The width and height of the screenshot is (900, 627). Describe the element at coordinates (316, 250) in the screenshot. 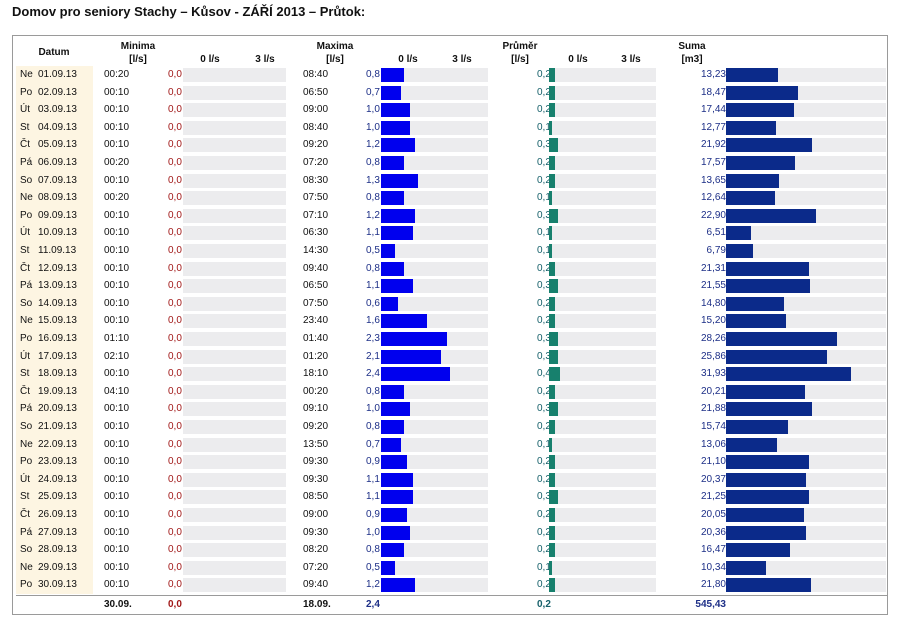

I see `row-max-time: 14:30` at that location.